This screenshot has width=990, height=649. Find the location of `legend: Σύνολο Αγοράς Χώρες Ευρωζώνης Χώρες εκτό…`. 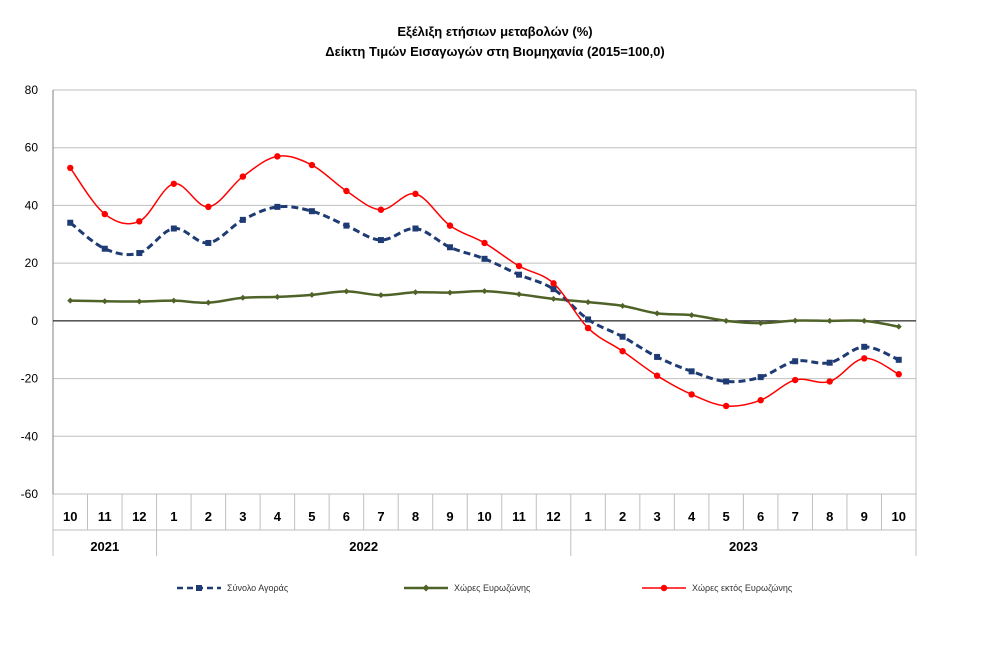

legend: Σύνολο Αγοράς Χώρες Ευρωζώνης Χώρες εκτό… is located at coordinates (495, 588).